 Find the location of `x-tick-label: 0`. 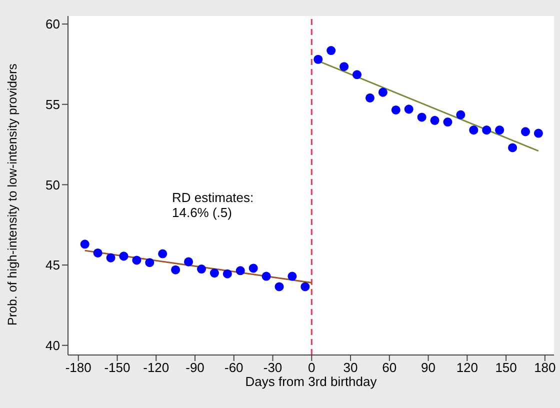

x-tick-label: 0 is located at coordinates (312, 368).